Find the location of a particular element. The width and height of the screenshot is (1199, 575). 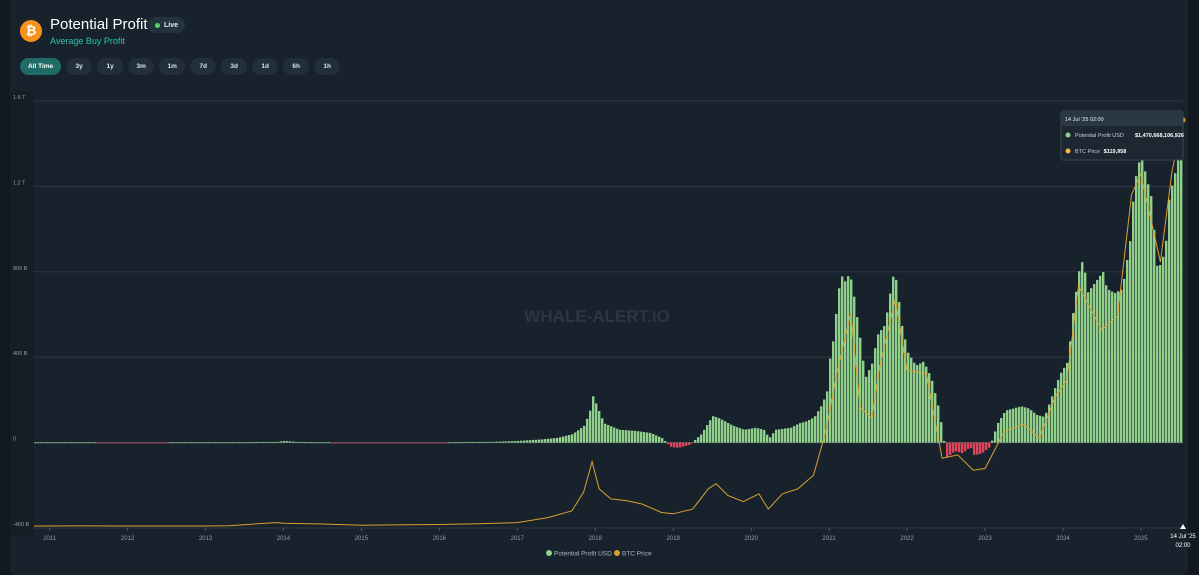

legend-profit-label: Potential Profit USD is located at coordinates (583, 554).